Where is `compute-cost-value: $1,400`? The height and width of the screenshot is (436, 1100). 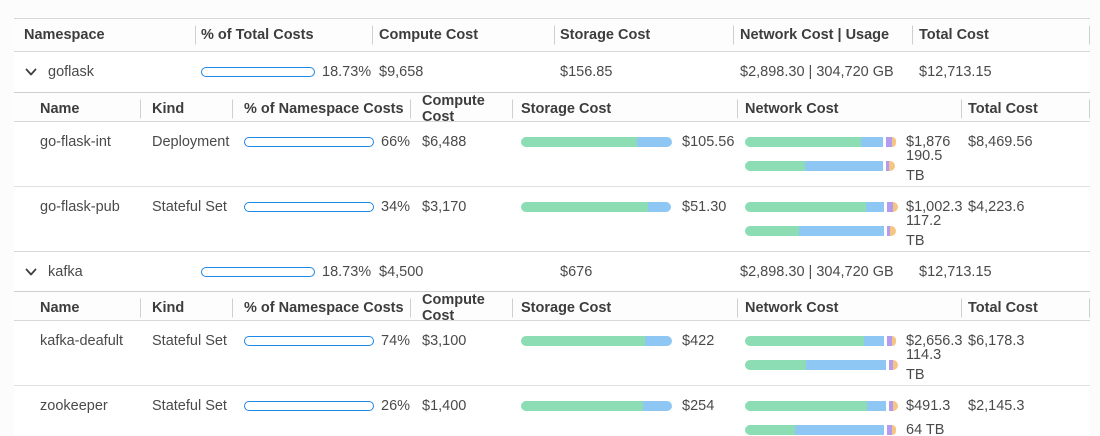 compute-cost-value: $1,400 is located at coordinates (444, 406).